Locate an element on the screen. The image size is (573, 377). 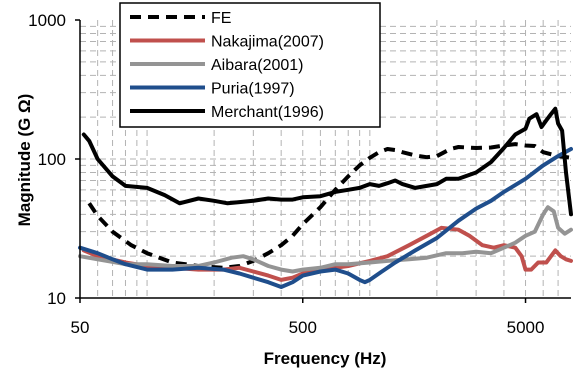
x-tick-label: 50 is located at coordinates (80, 327).